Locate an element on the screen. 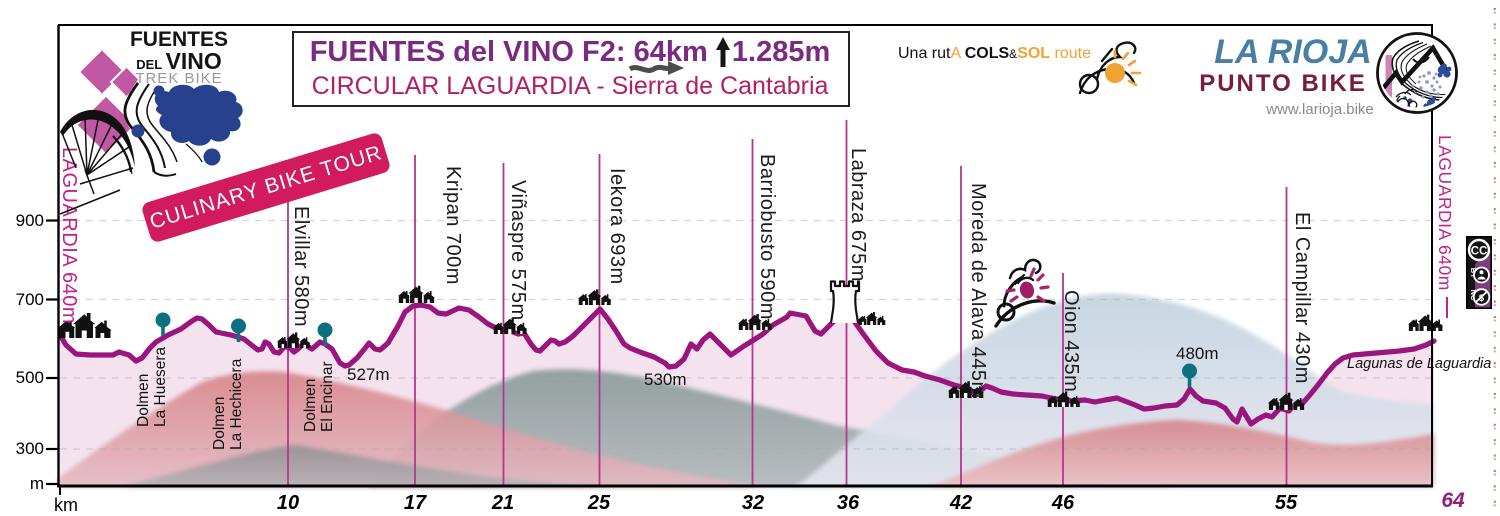 The image size is (1500, 516). svg-text: CC is located at coordinates (1479, 252).